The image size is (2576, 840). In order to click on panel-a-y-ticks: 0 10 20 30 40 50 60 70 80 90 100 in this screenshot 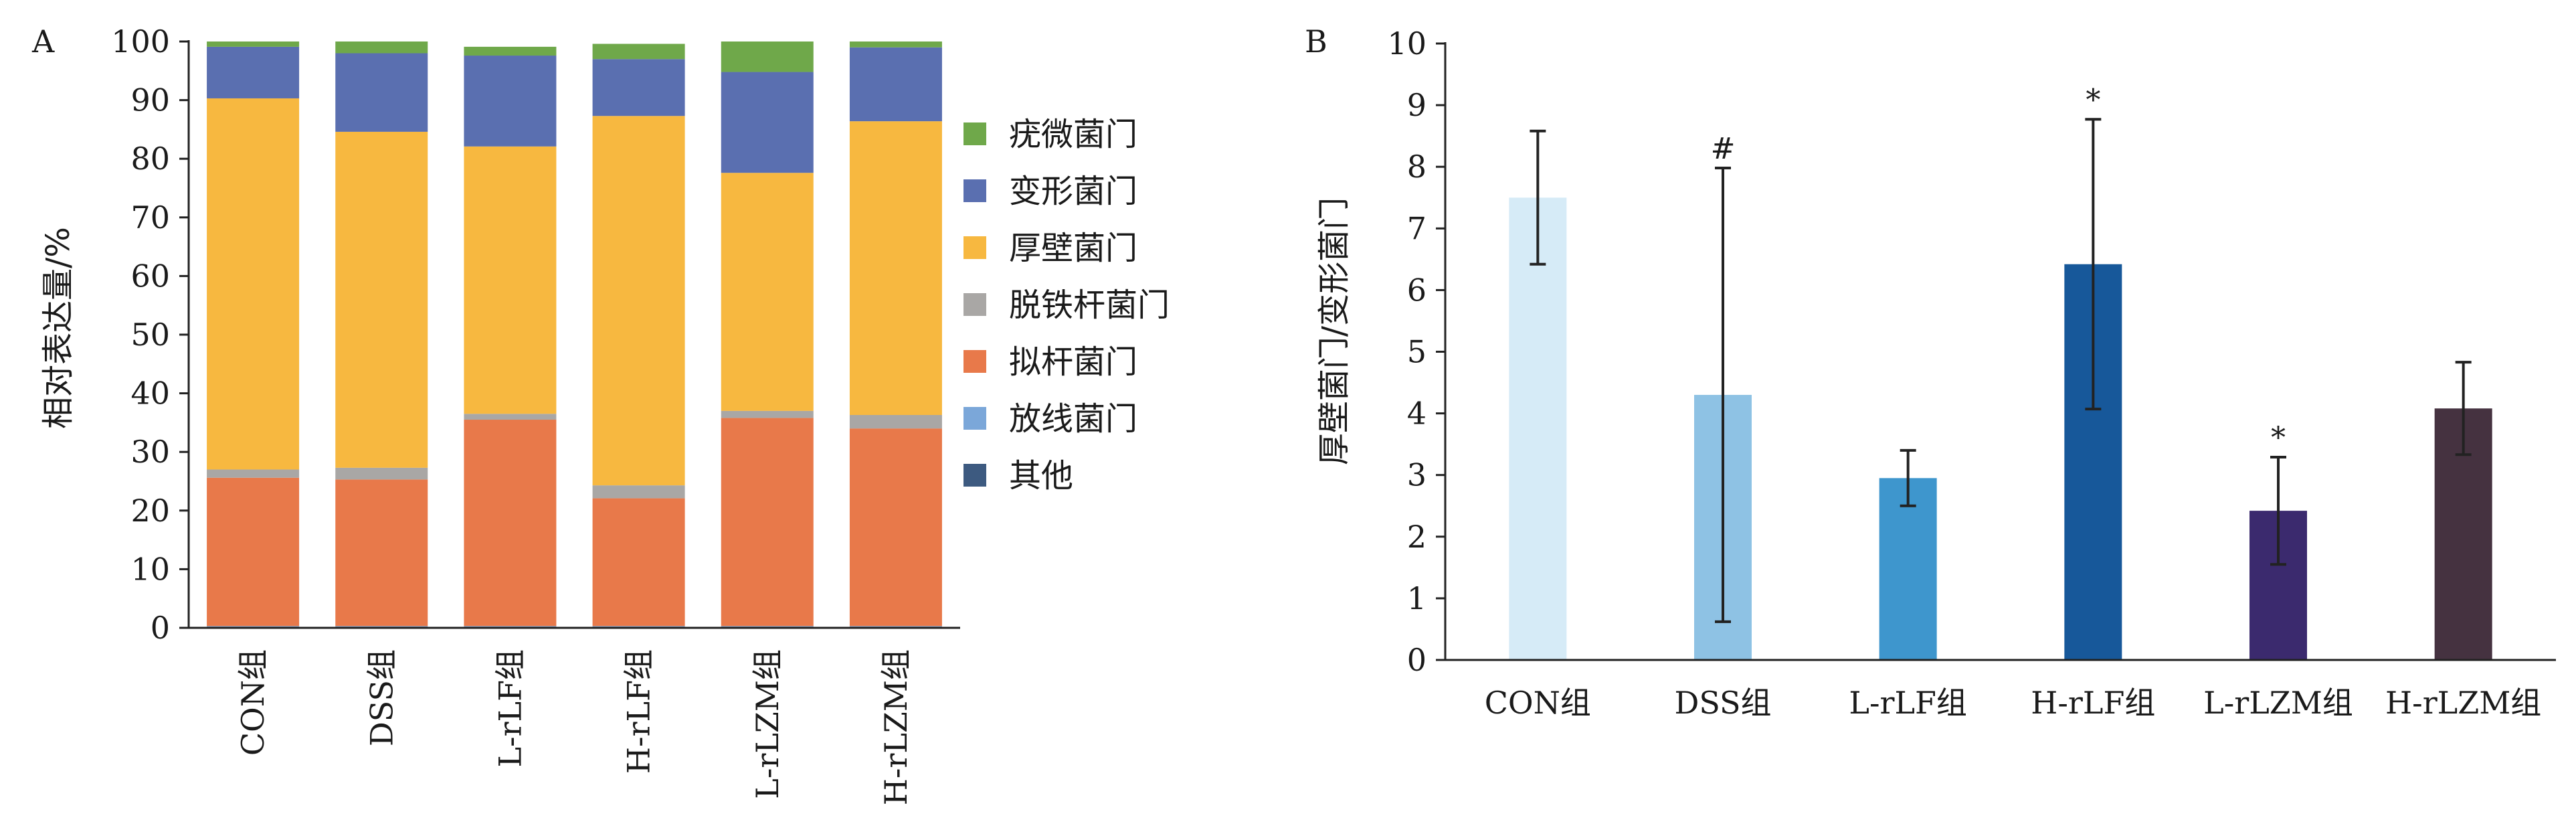, I will do `click(150, 334)`.